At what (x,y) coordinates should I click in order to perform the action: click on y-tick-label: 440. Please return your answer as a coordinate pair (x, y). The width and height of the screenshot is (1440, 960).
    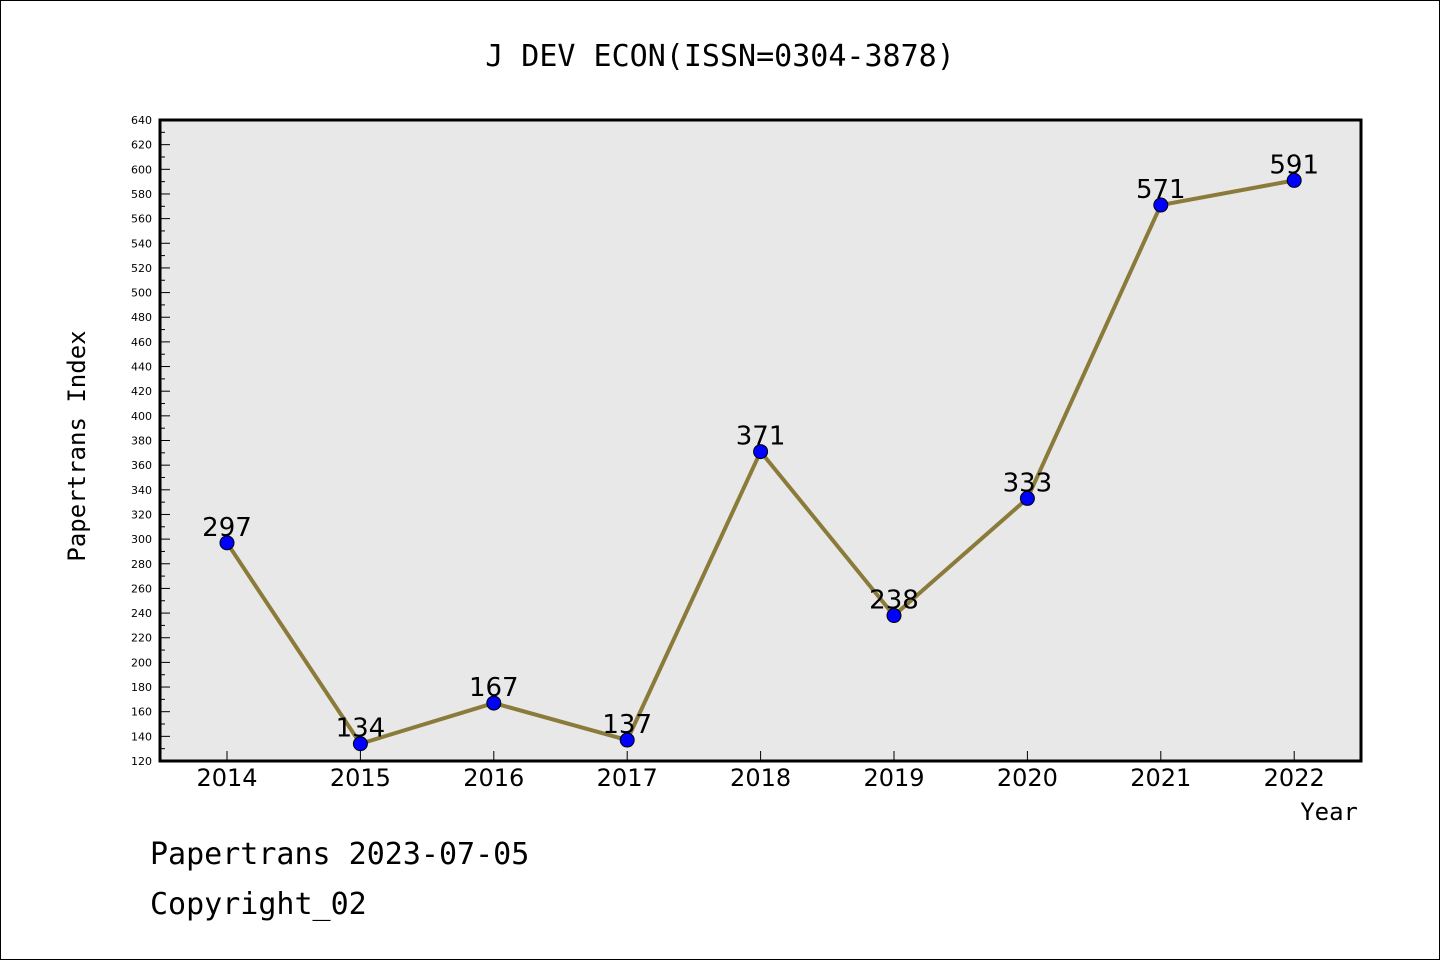
    Looking at the image, I should click on (141, 367).